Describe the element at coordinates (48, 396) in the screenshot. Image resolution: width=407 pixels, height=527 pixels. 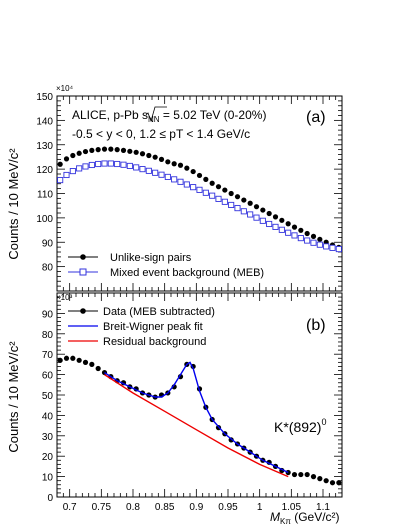
I see `panel-b-y-tick-label: 50` at that location.